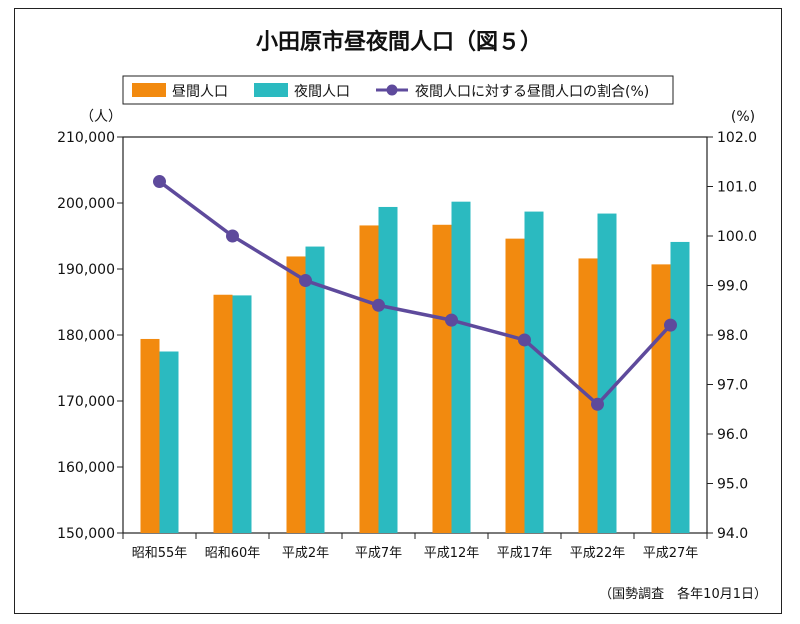 Image resolution: width=800 pixels, height=624 pixels. I want to click on source-note: （国勢調査 各年10月1日）, so click(683, 594).